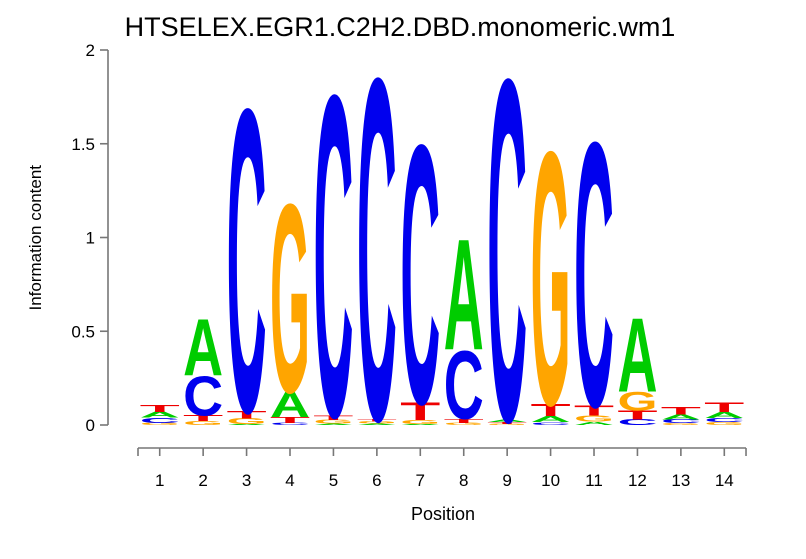 This screenshot has height=559, width=806. Describe the element at coordinates (637, 480) in the screenshot. I see `x-tick-label: 12` at that location.